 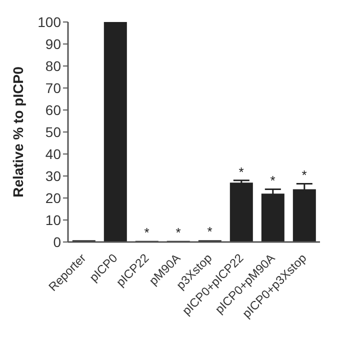 What do you see at coordinates (53, 44) in the screenshot?
I see `y-tick-label: 90` at bounding box center [53, 44].